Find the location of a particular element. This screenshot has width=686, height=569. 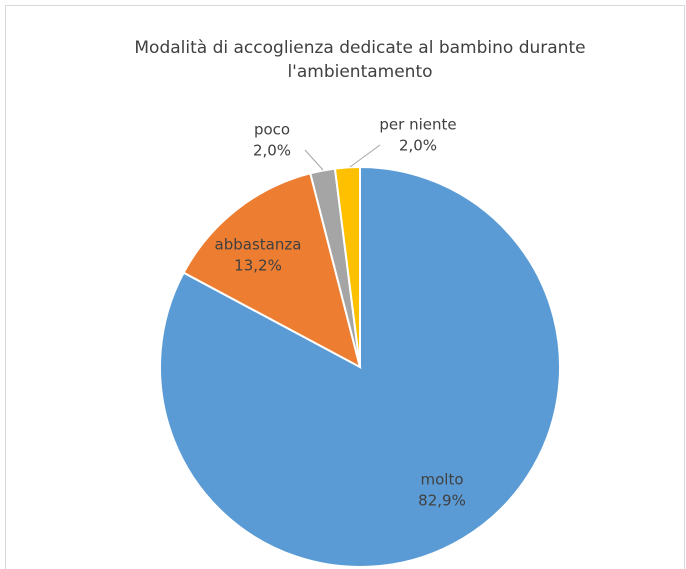

slice-label: poco is located at coordinates (272, 130).